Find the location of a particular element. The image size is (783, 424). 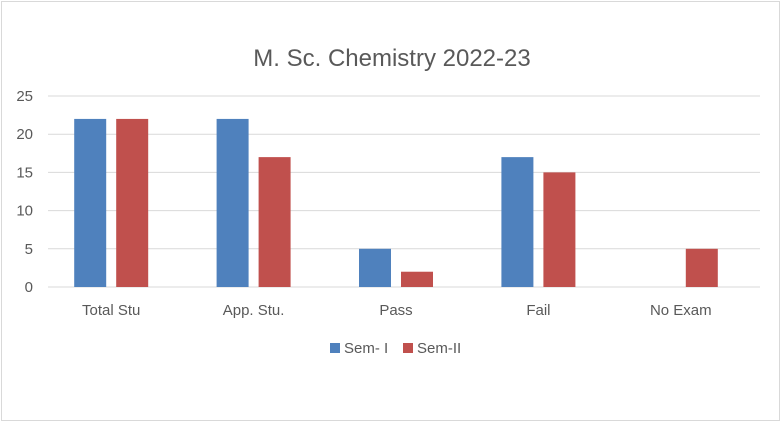

legend-label: Sem- I is located at coordinates (366, 348).